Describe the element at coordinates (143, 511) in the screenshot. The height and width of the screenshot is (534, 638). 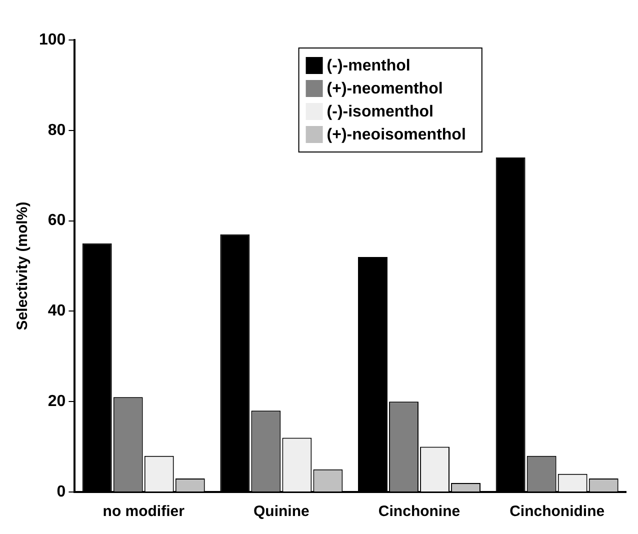
I see `x-tick-label: no modifier` at that location.